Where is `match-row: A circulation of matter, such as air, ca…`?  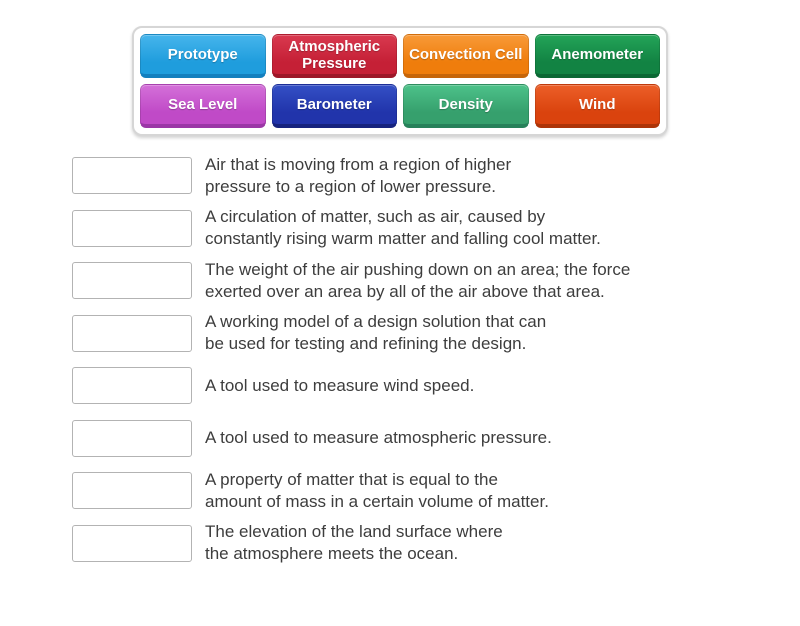 match-row: A circulation of matter, such as air, ca… is located at coordinates (436, 227).